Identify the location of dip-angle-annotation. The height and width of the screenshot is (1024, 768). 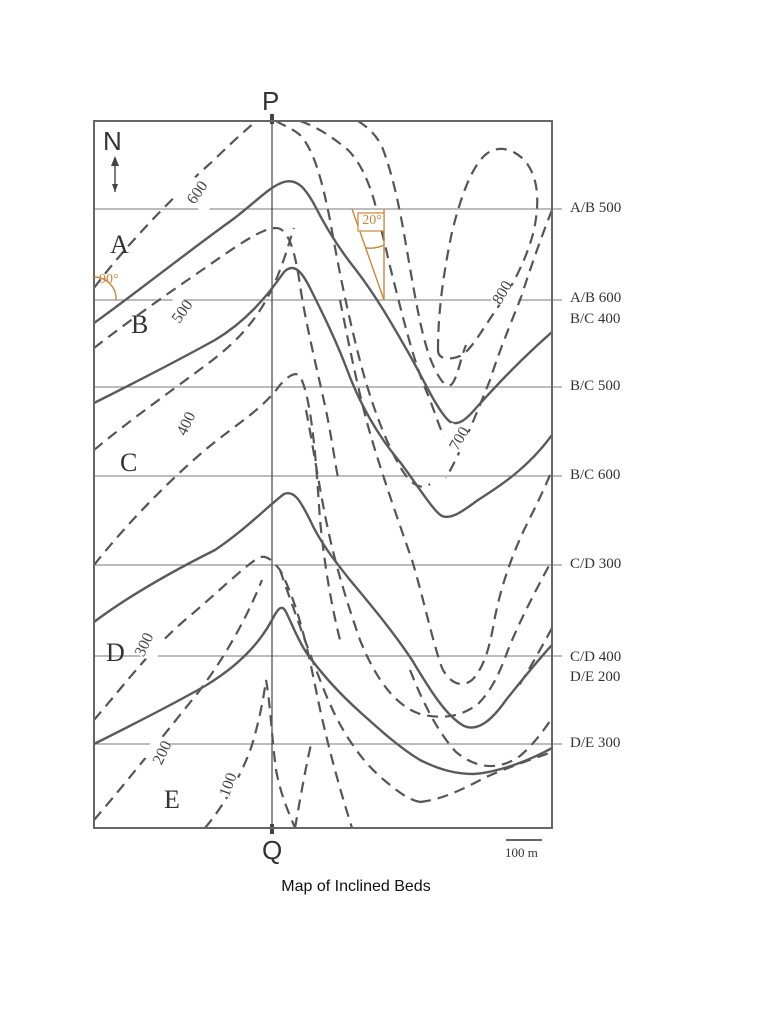
(105, 288).